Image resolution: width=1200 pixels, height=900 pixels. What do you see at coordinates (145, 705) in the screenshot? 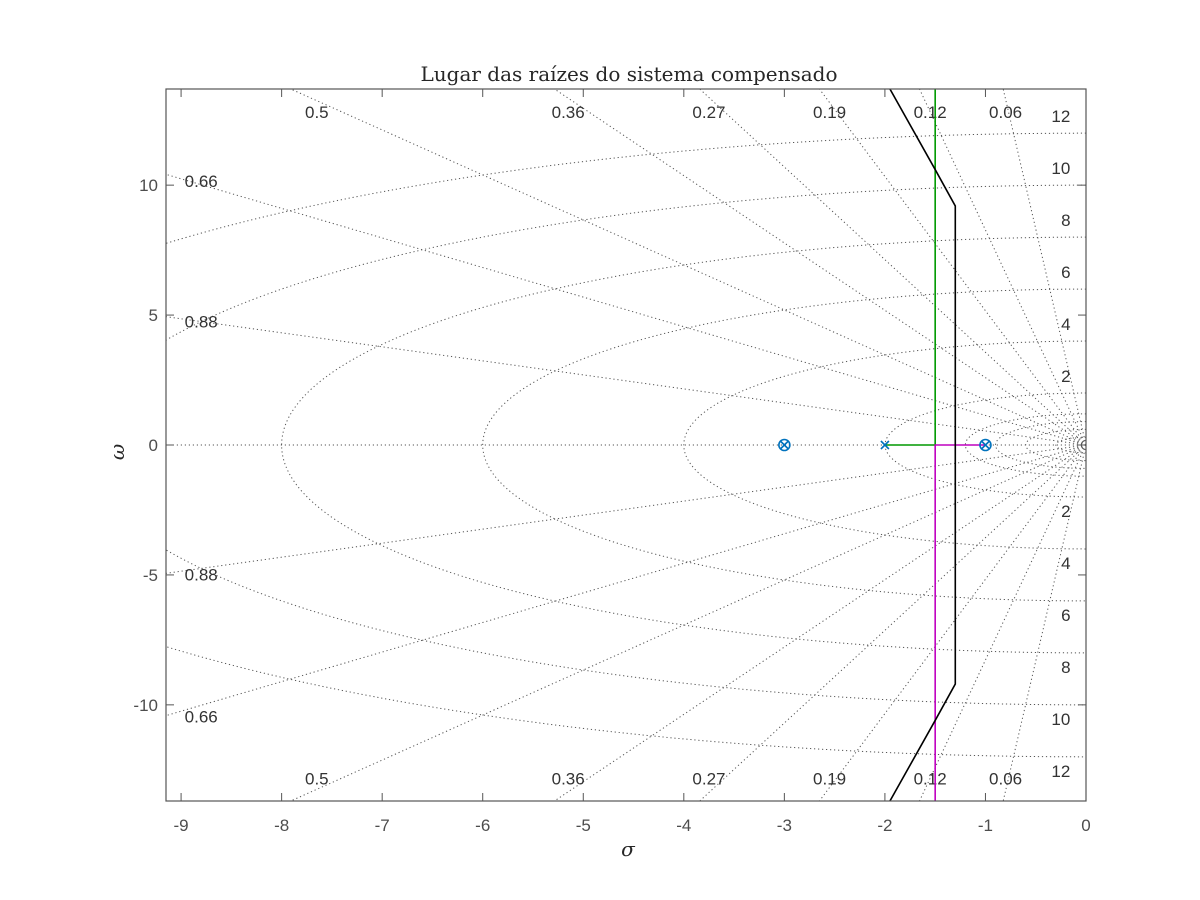
I see `y-tick-label: -10` at bounding box center [145, 705].